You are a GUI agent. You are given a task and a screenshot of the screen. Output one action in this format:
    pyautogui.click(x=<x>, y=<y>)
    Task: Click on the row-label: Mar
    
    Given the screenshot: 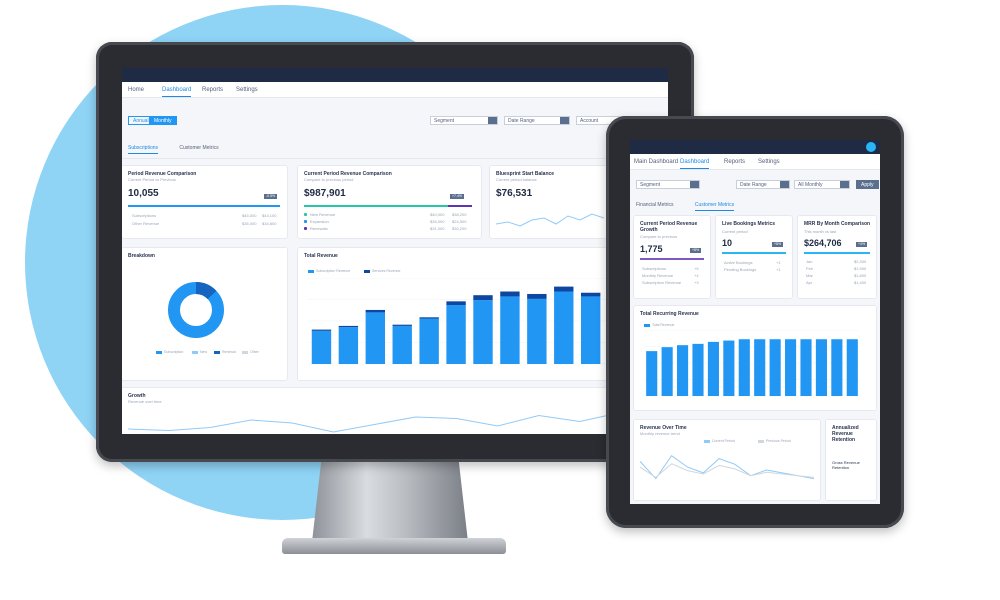 What is the action you would take?
    pyautogui.click(x=809, y=275)
    